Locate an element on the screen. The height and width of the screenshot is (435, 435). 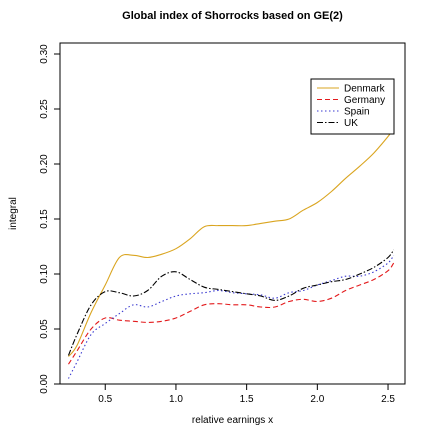
x-tick-label: 1.0 is located at coordinates (176, 399).